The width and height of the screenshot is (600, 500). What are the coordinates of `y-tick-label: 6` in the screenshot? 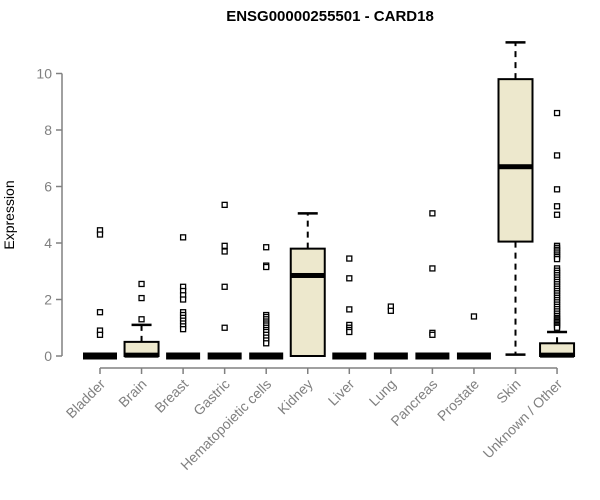 It's located at (48, 187).